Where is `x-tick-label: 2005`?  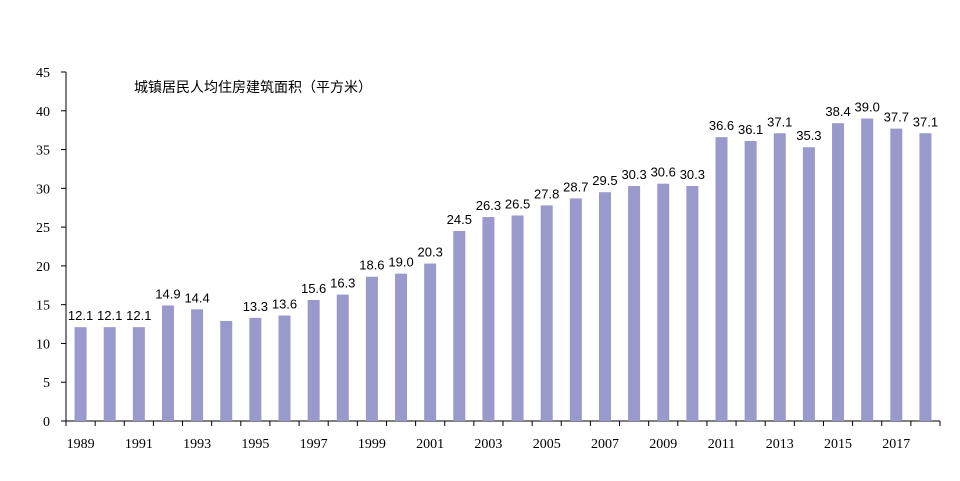
x-tick-label: 2005 is located at coordinates (547, 444).